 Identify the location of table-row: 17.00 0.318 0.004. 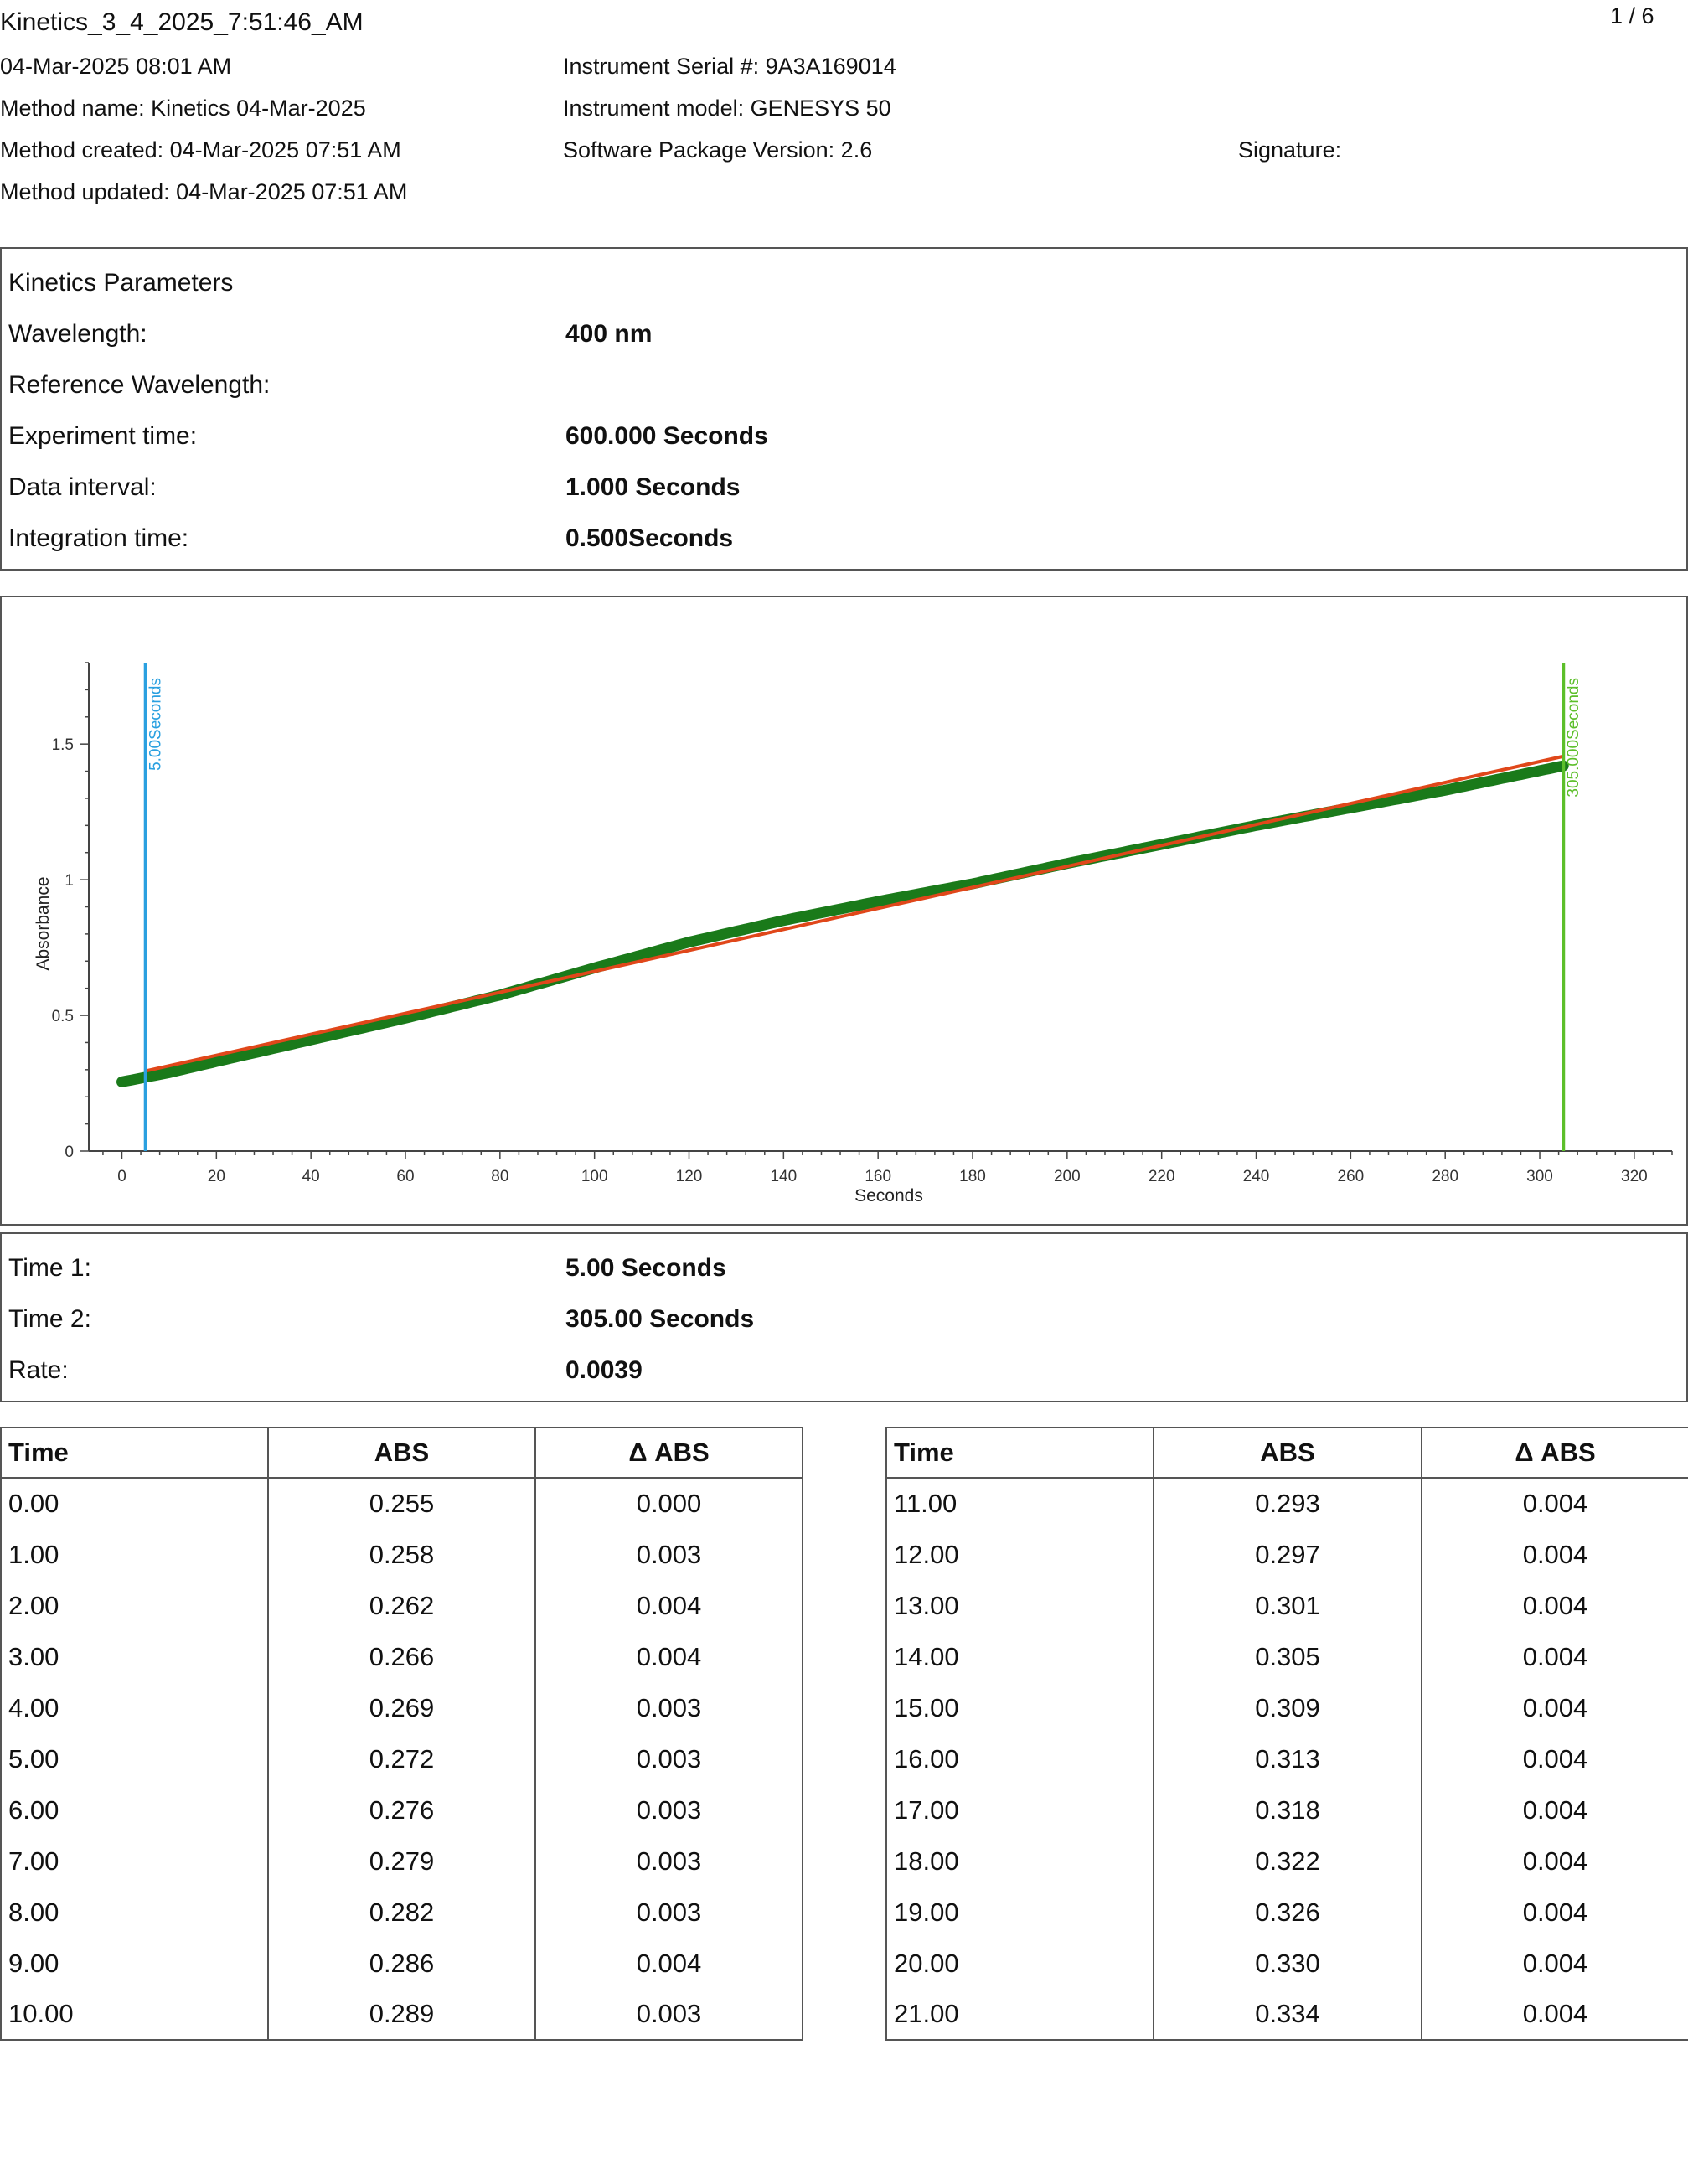
(1286, 1809).